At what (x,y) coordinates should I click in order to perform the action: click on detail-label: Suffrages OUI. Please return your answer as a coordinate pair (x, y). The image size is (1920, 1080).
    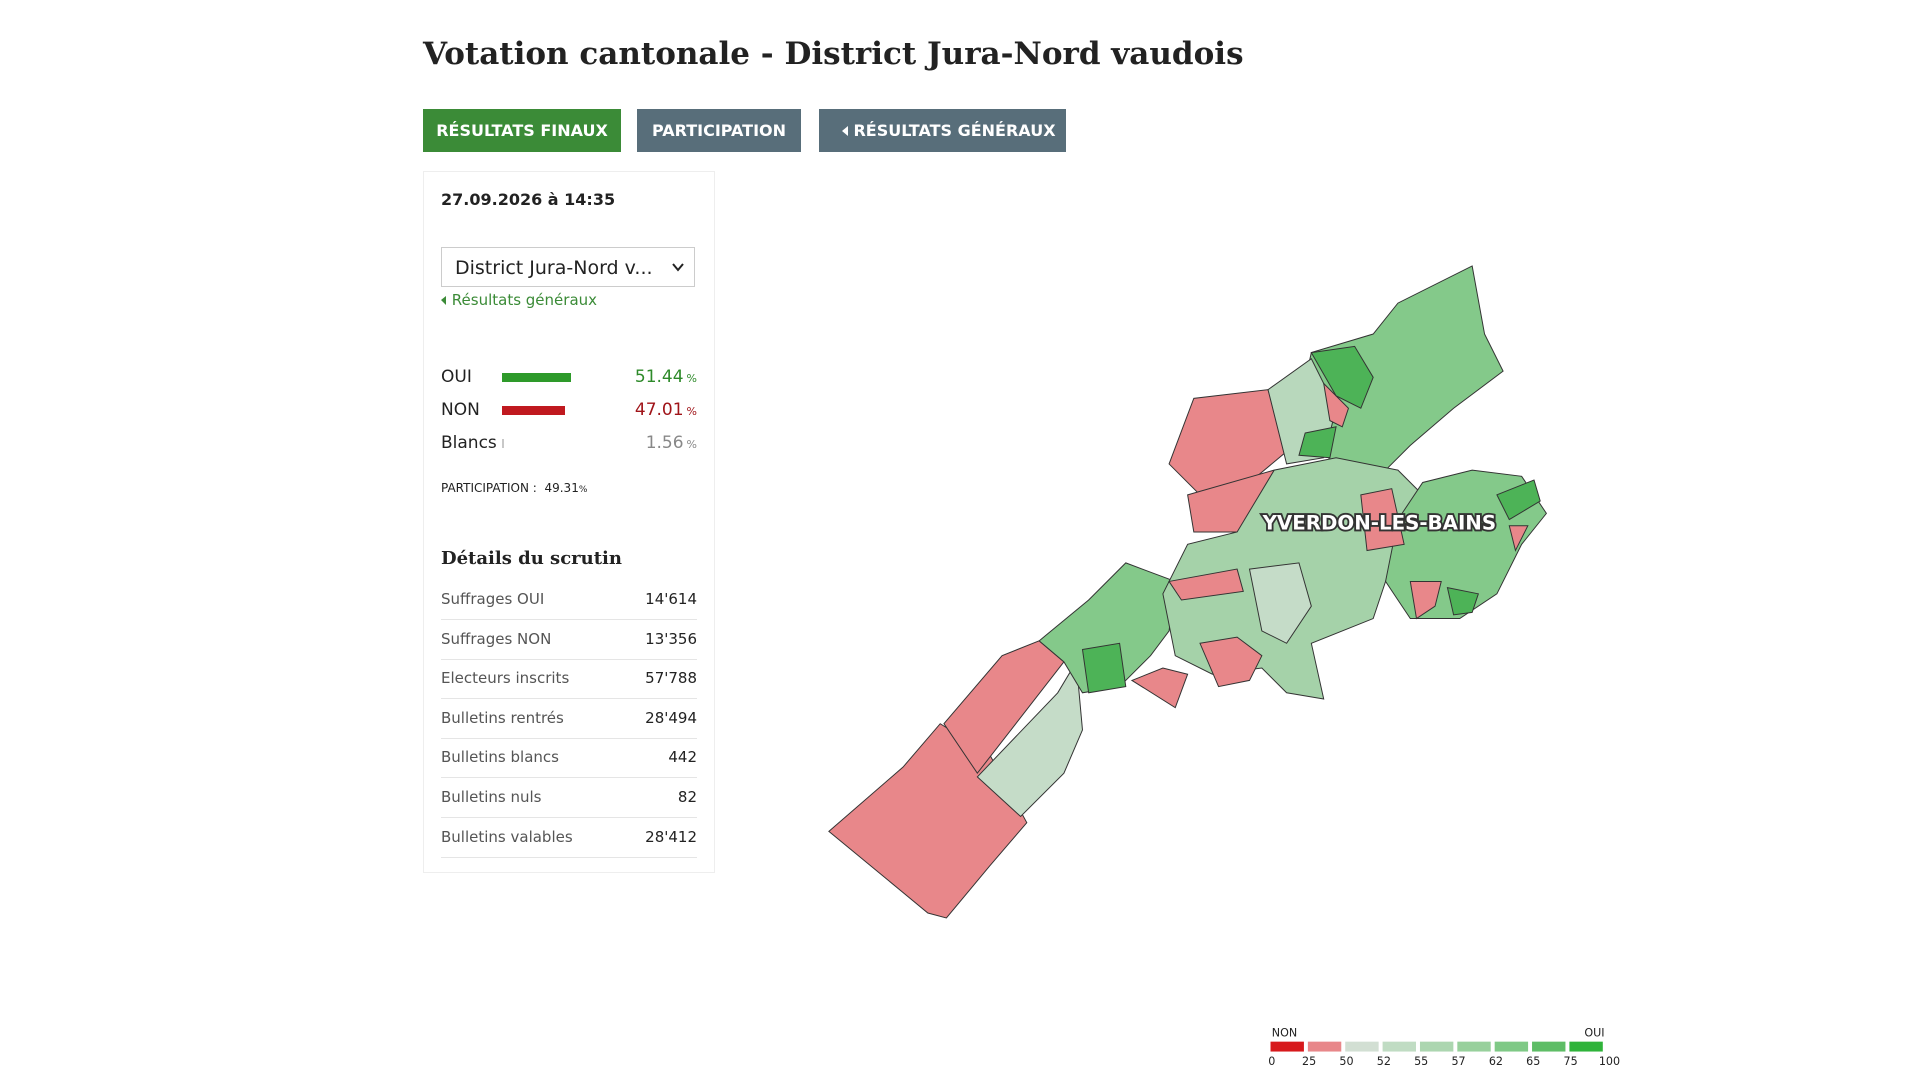
    Looking at the image, I should click on (493, 599).